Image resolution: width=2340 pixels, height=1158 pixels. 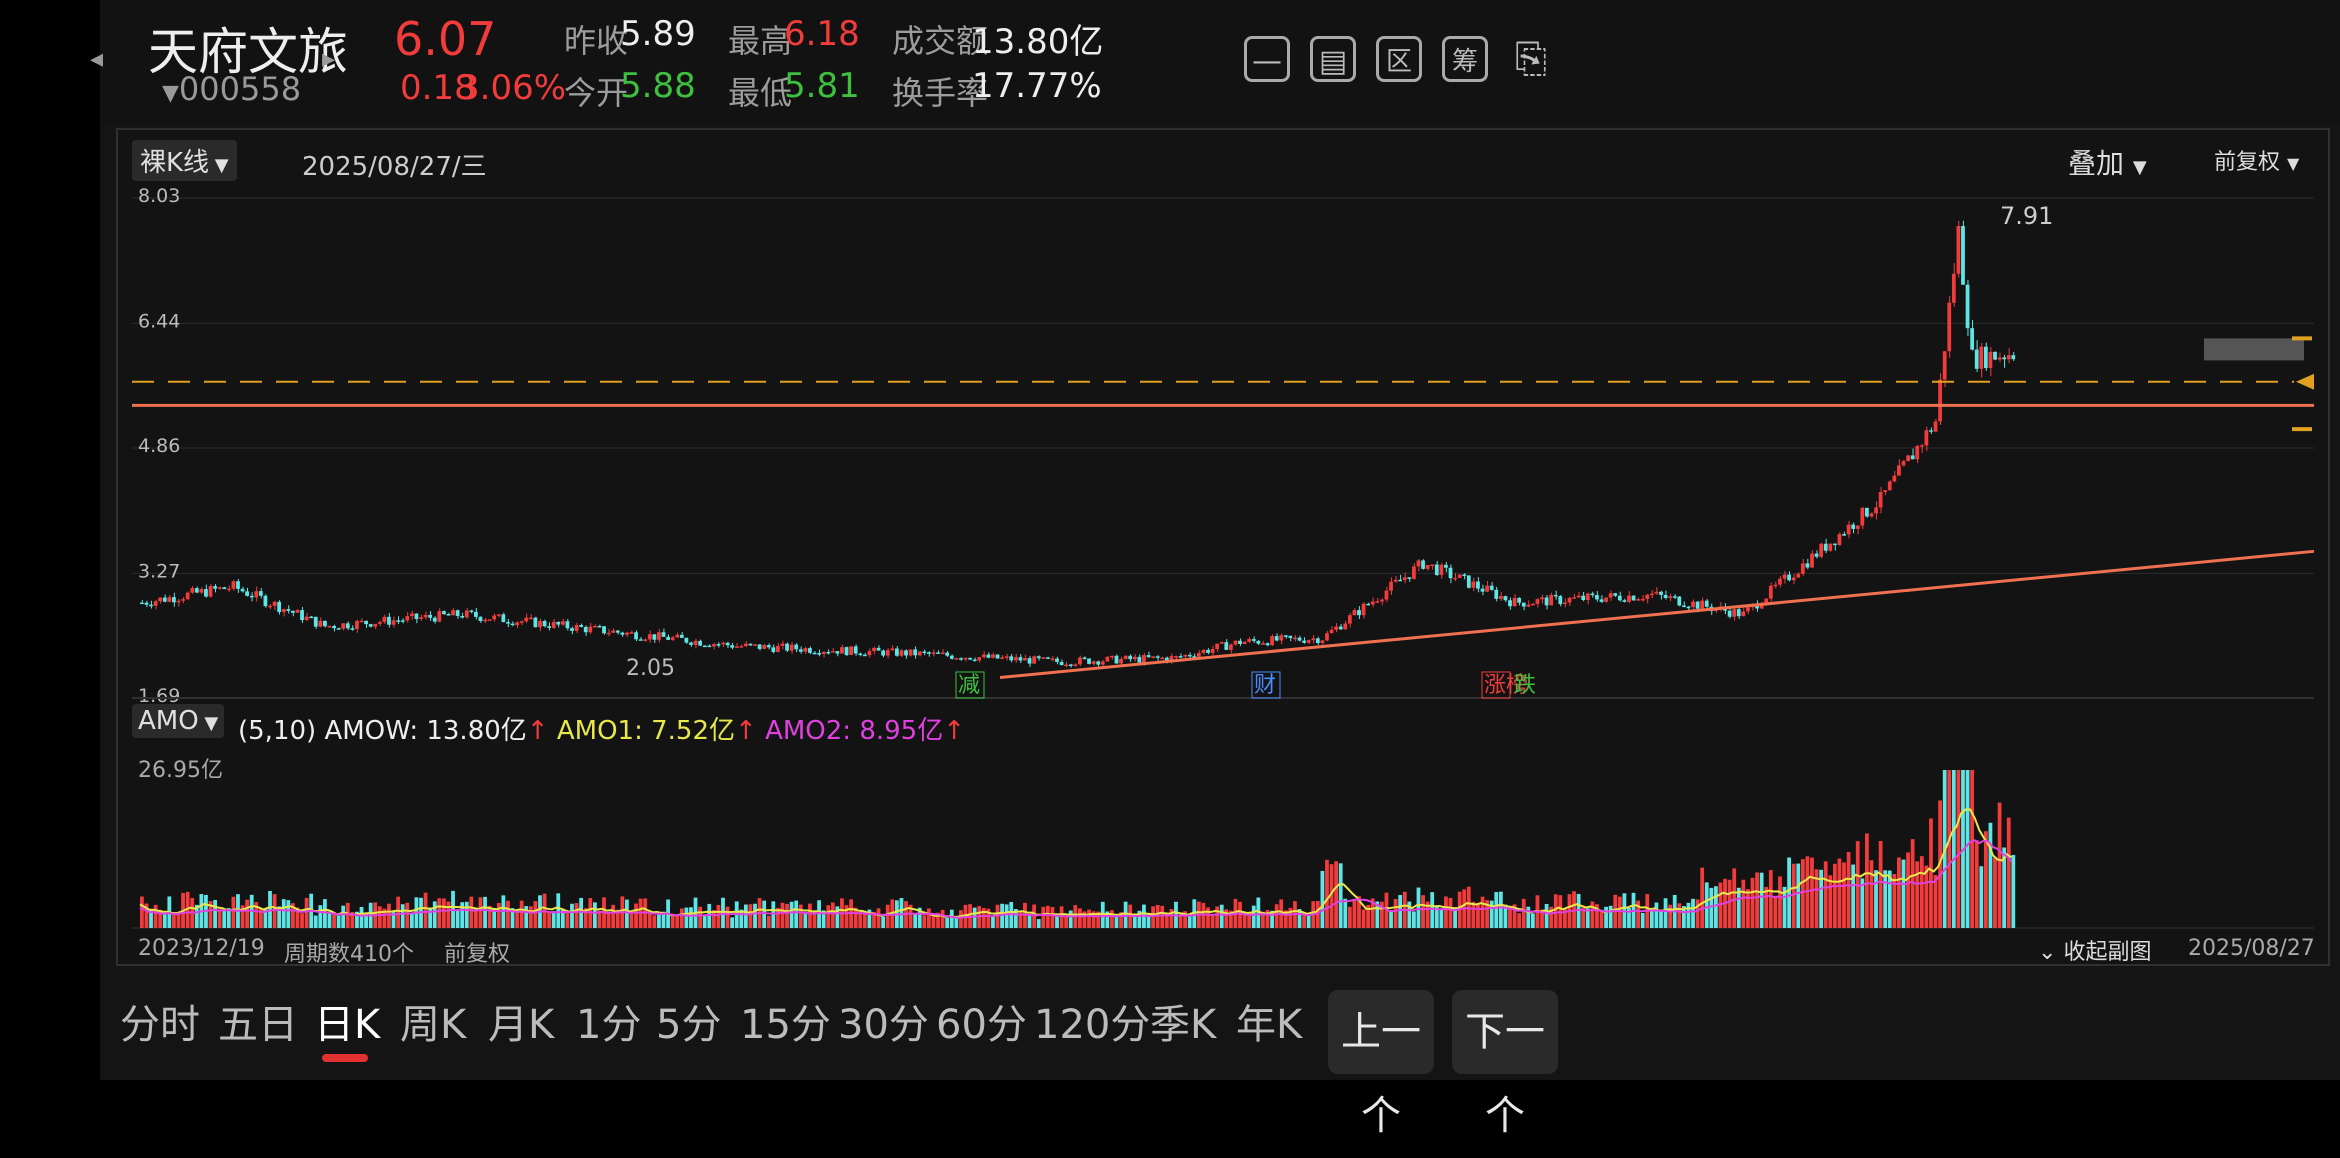 What do you see at coordinates (1183, 1025) in the screenshot?
I see `tab-quarterly-k: 季K` at bounding box center [1183, 1025].